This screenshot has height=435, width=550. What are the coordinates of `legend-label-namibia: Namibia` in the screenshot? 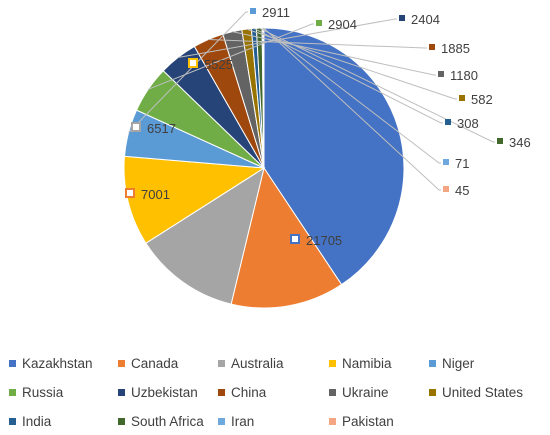 It's located at (367, 363).